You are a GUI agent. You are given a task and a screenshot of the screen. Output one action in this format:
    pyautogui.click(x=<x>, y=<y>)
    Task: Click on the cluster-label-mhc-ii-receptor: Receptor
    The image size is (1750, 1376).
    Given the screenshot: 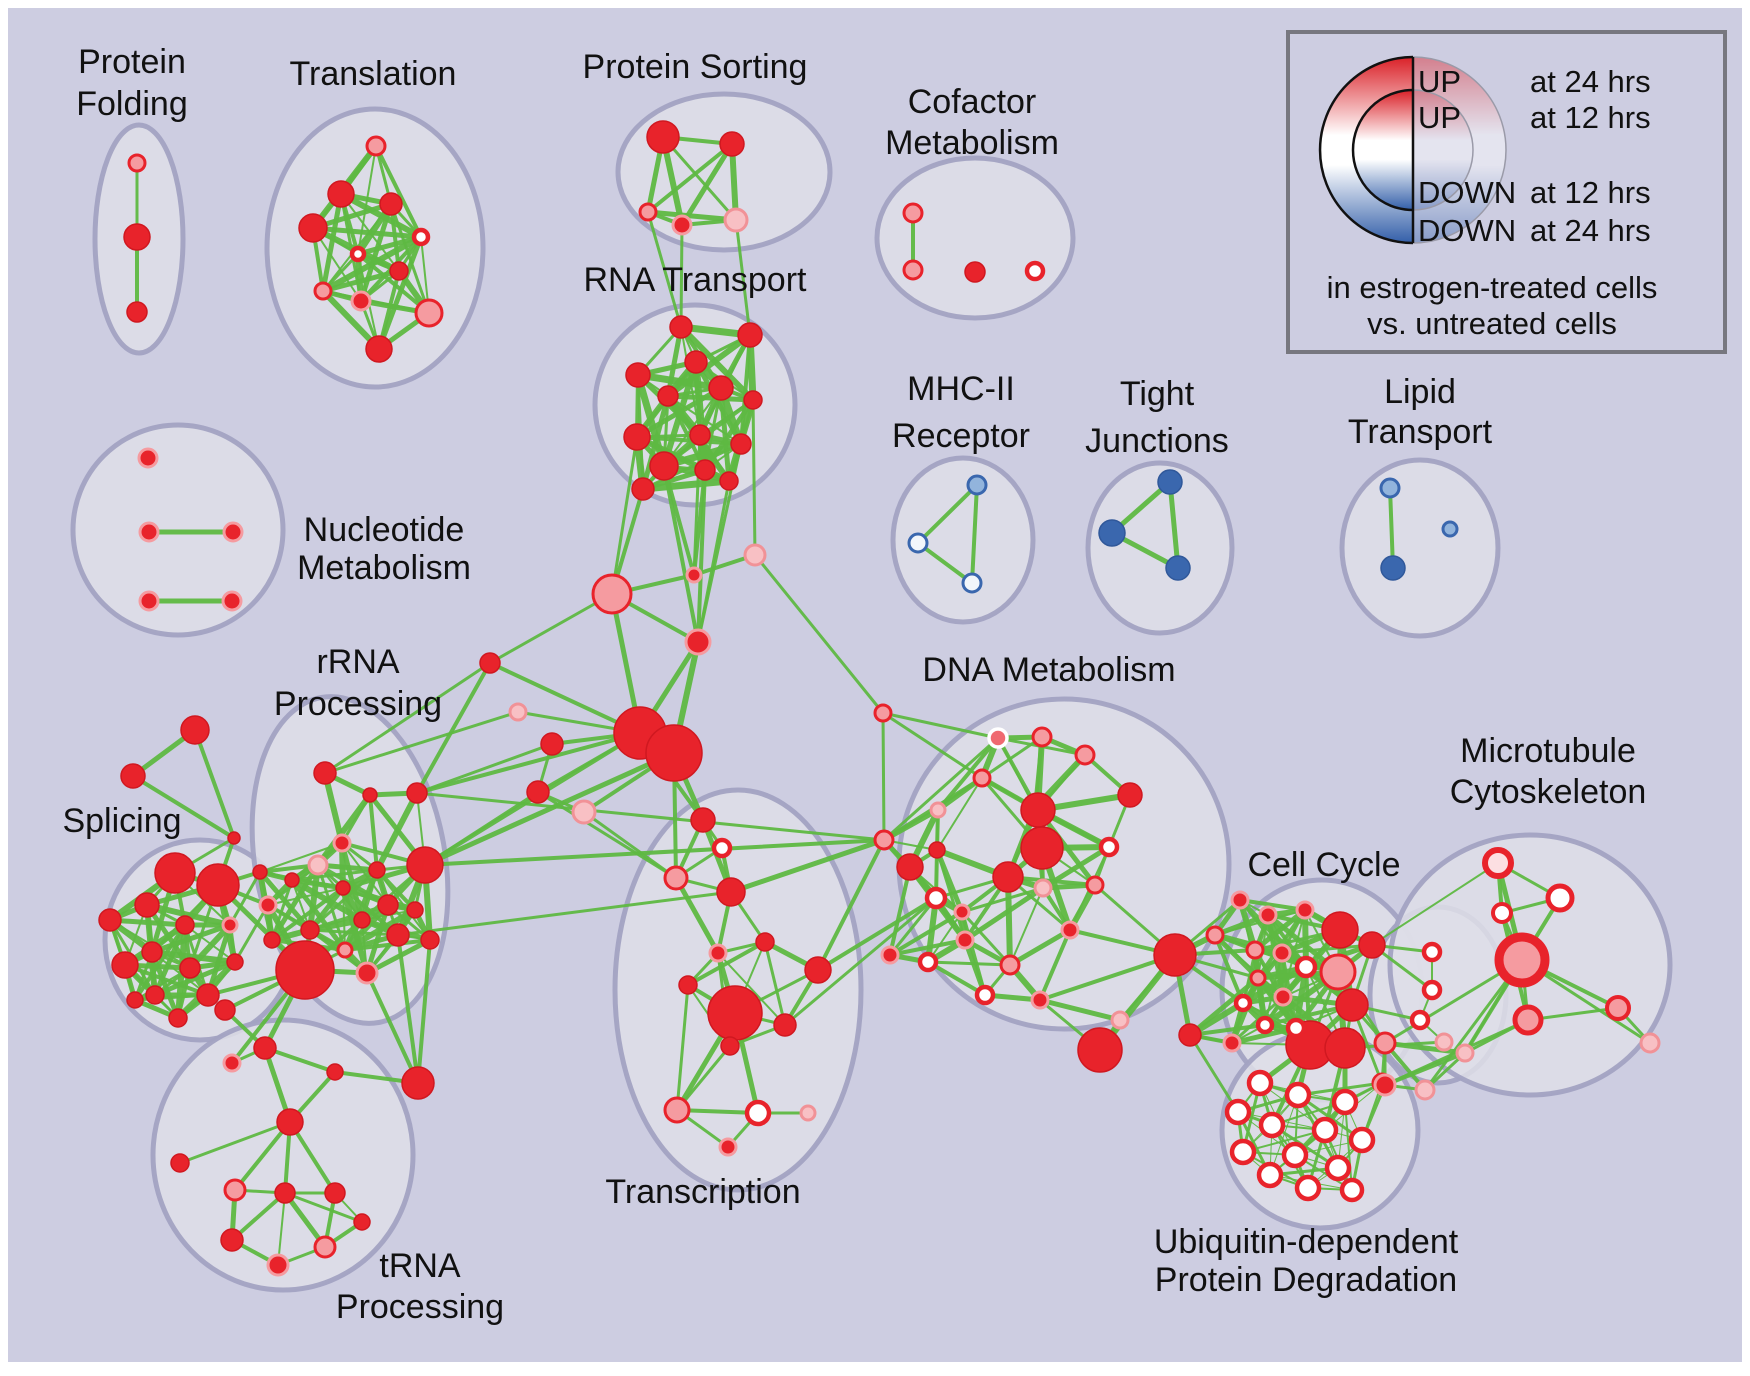 What is the action you would take?
    pyautogui.click(x=961, y=436)
    